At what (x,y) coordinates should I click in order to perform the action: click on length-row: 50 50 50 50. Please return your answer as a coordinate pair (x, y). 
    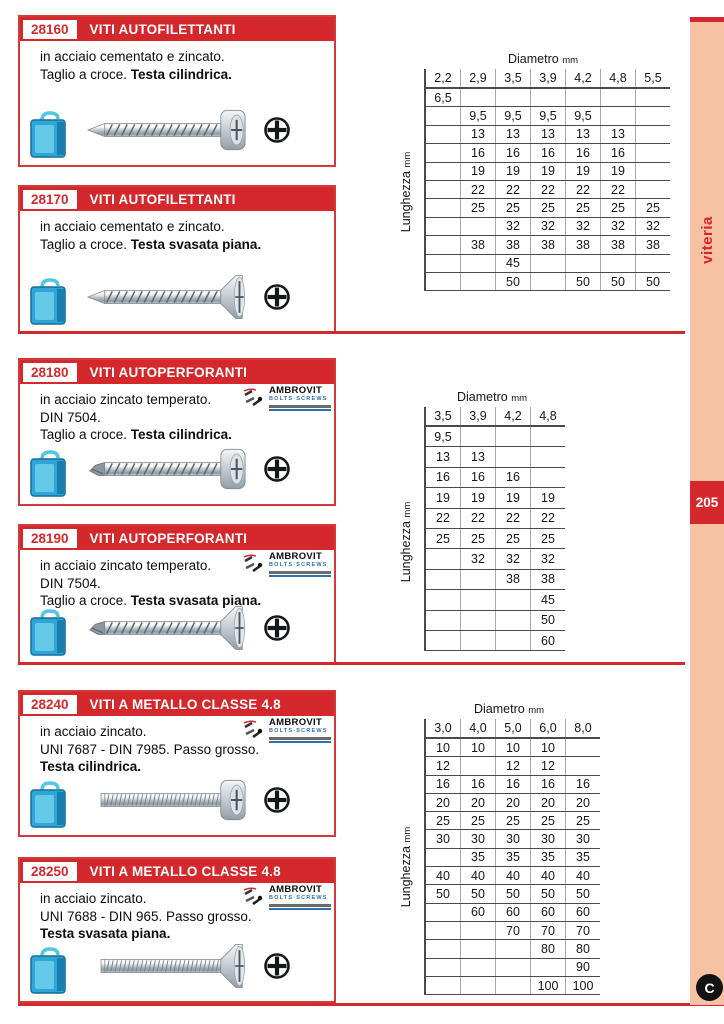
    Looking at the image, I should click on (547, 282).